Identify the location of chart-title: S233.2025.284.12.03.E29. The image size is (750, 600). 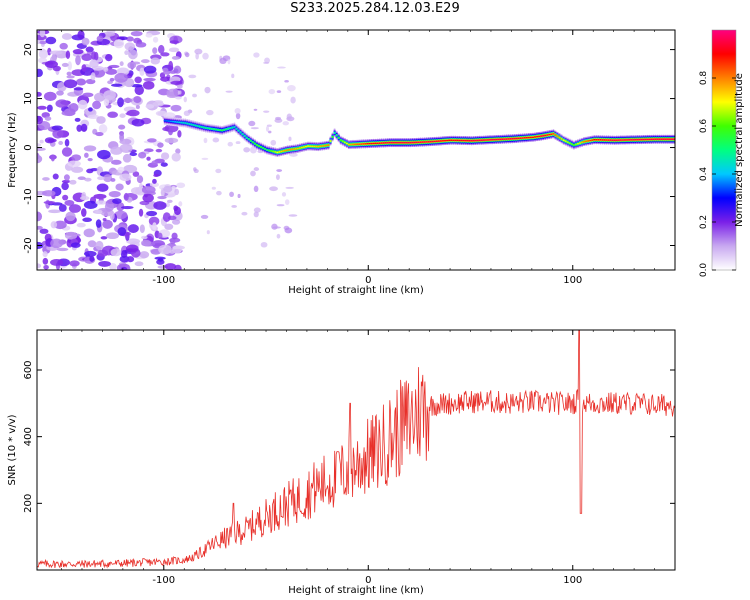
(375, 8).